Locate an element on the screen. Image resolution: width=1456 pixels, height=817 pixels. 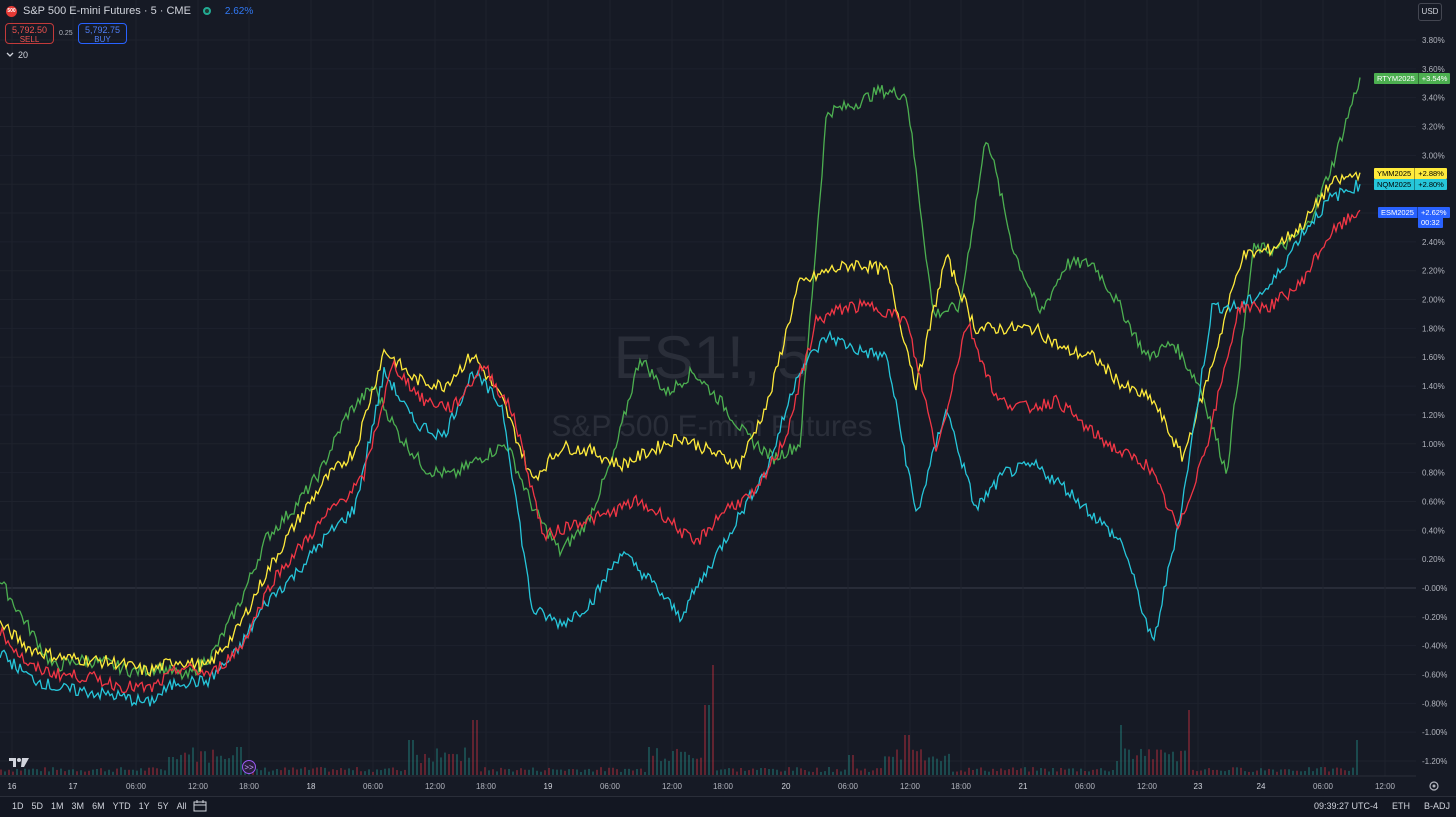
price-tag-ymm2025: YMM2025 +2.88% is located at coordinates (1410, 173).